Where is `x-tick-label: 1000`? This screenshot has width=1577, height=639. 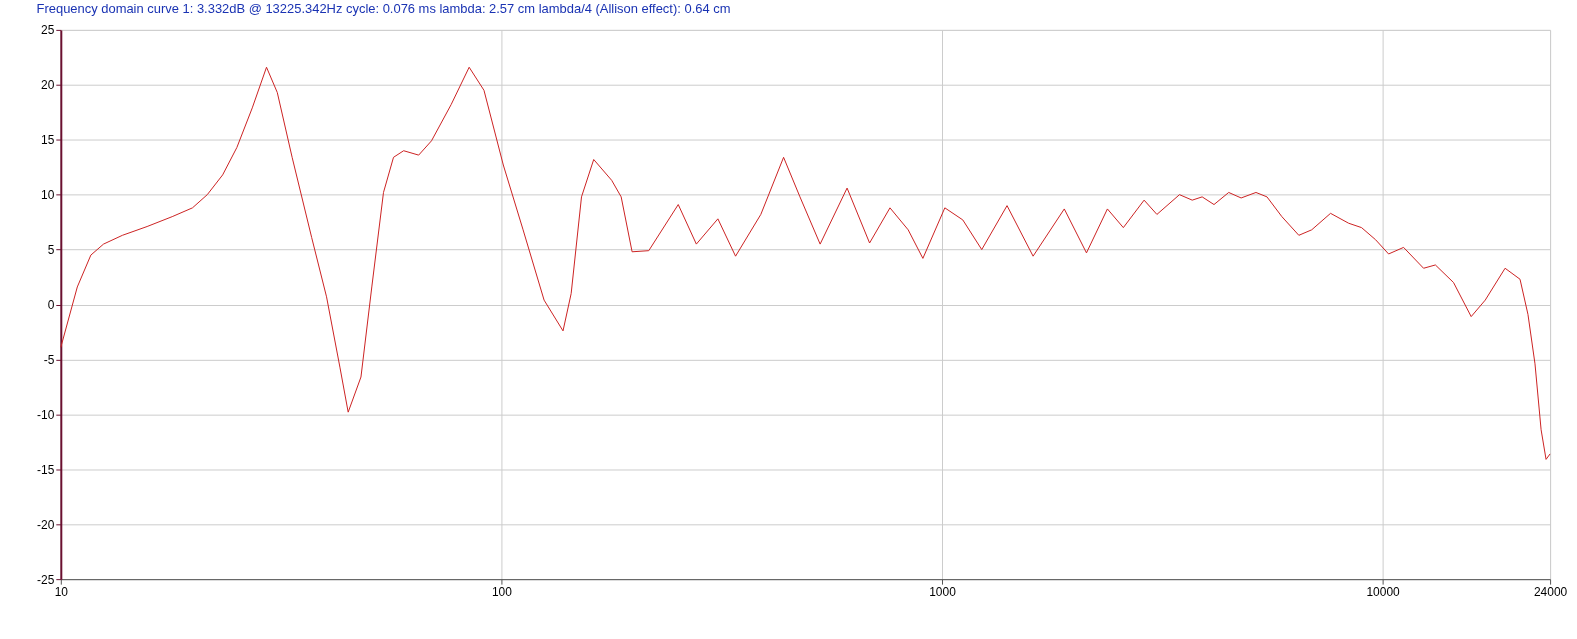 x-tick-label: 1000 is located at coordinates (943, 591).